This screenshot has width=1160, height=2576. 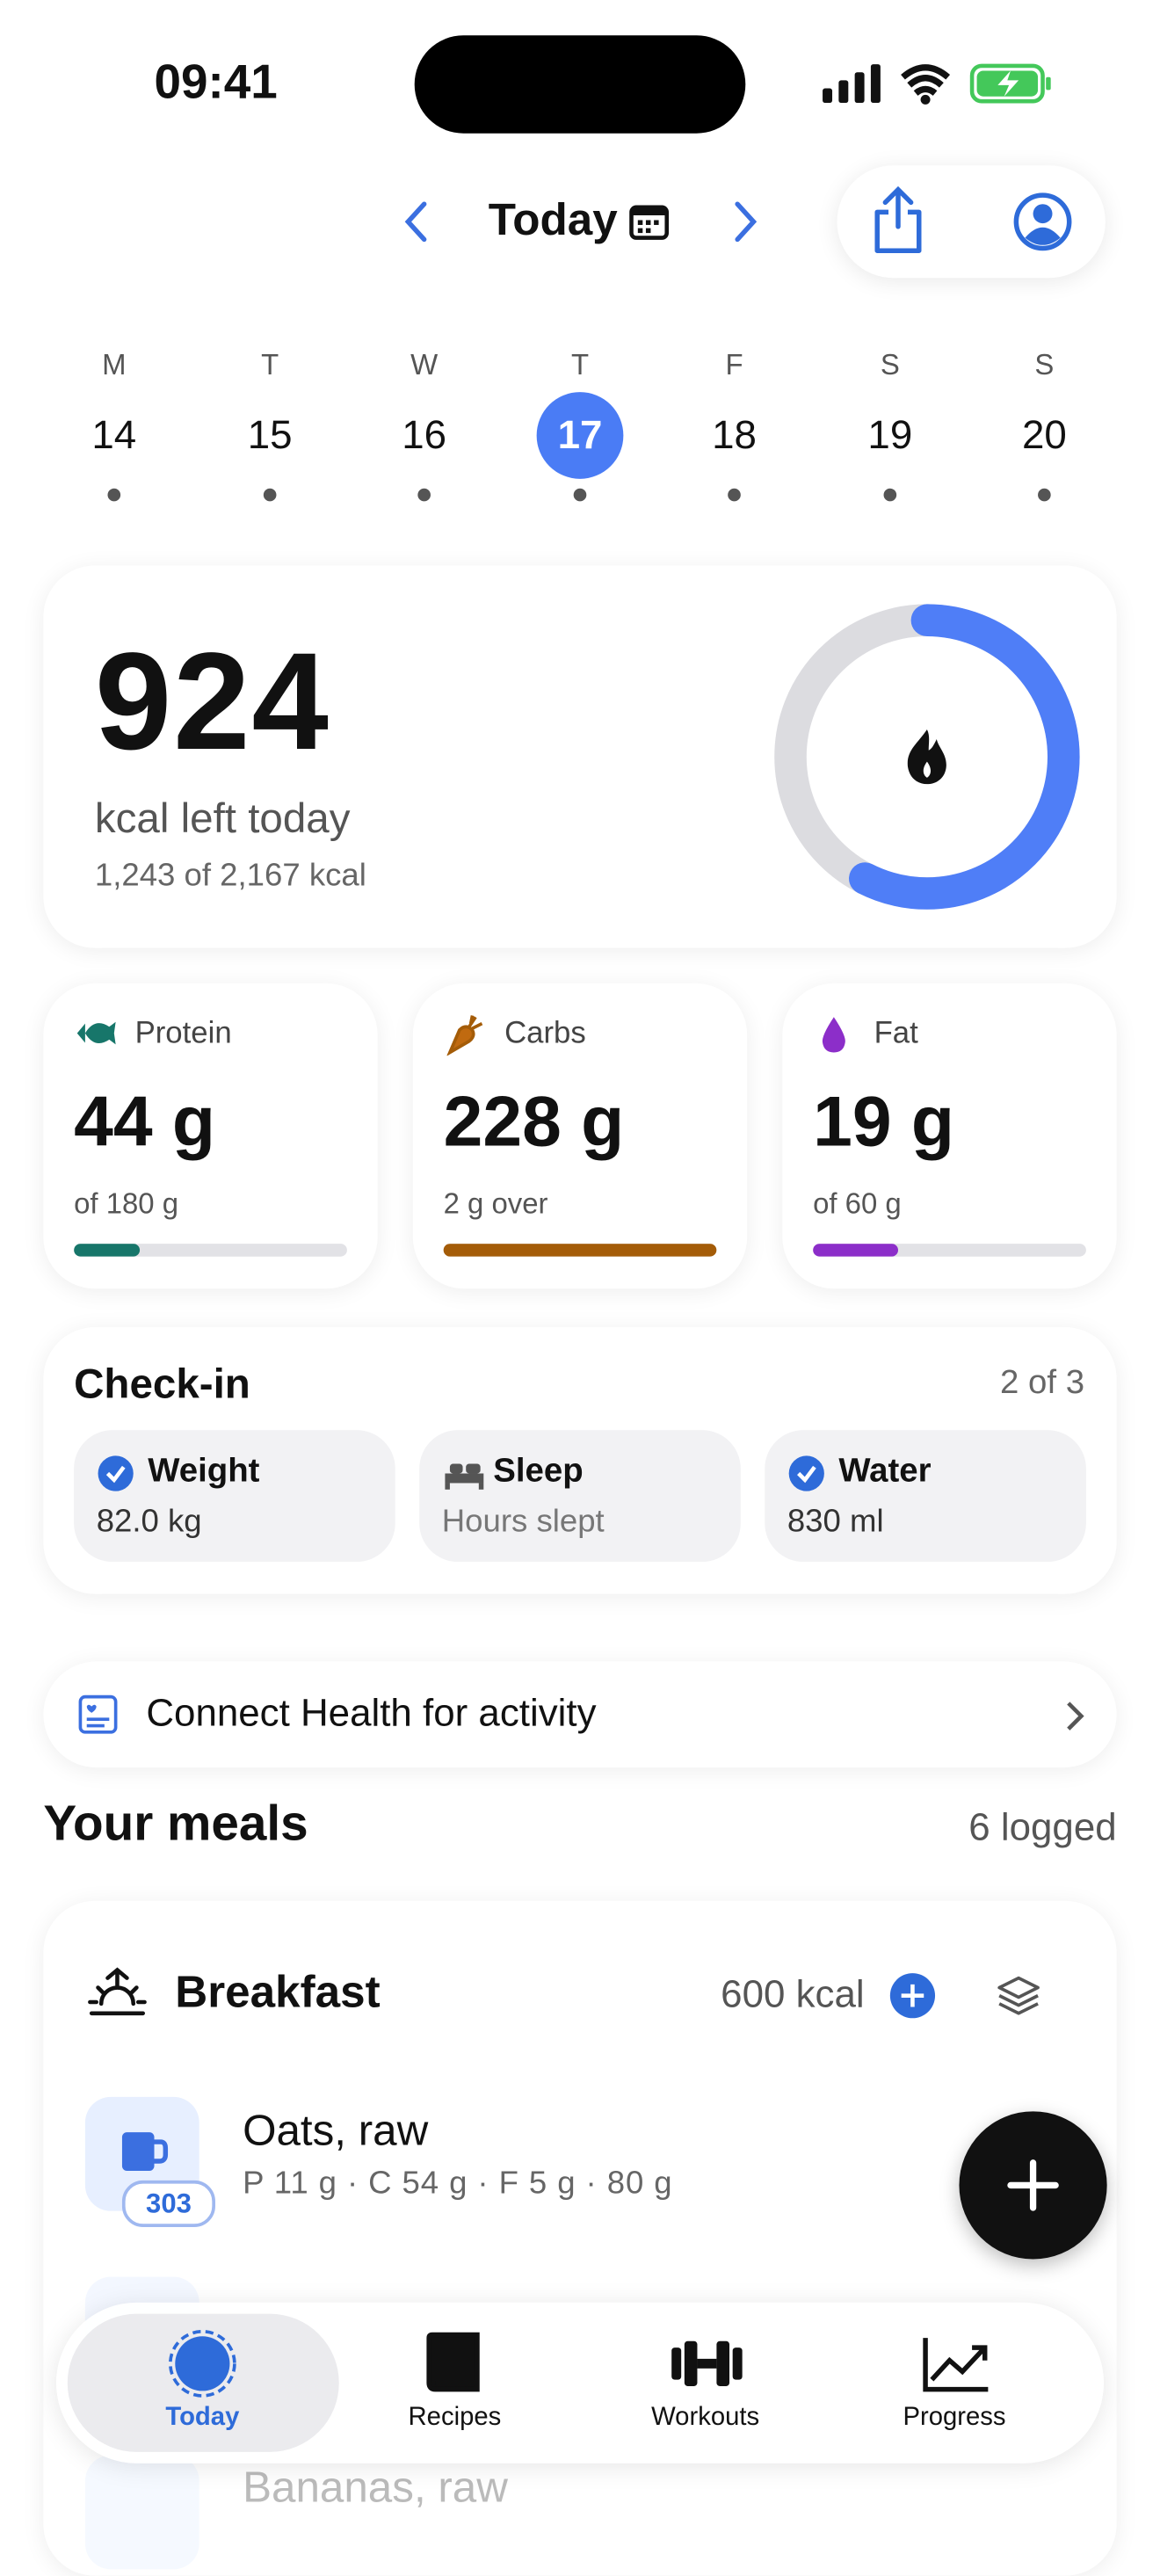 I want to click on day-letter: M, so click(x=115, y=364).